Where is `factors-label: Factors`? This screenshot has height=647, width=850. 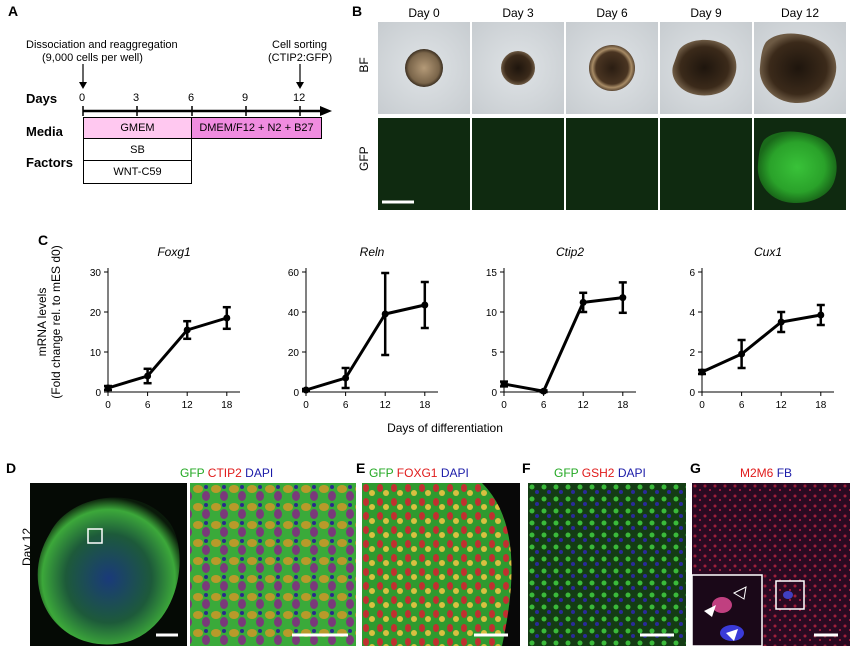 factors-label: Factors is located at coordinates (49, 162).